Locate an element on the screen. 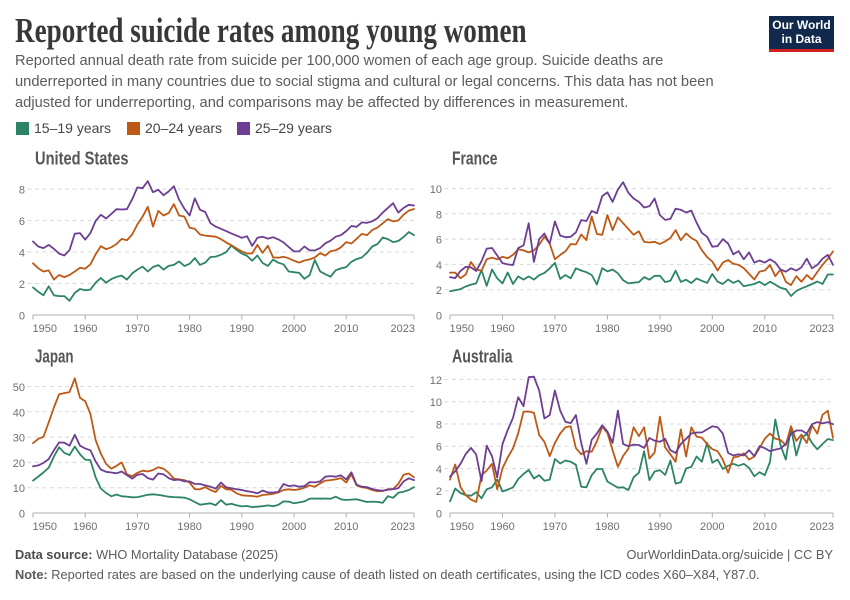 The width and height of the screenshot is (850, 600). svg-text: France is located at coordinates (475, 159).